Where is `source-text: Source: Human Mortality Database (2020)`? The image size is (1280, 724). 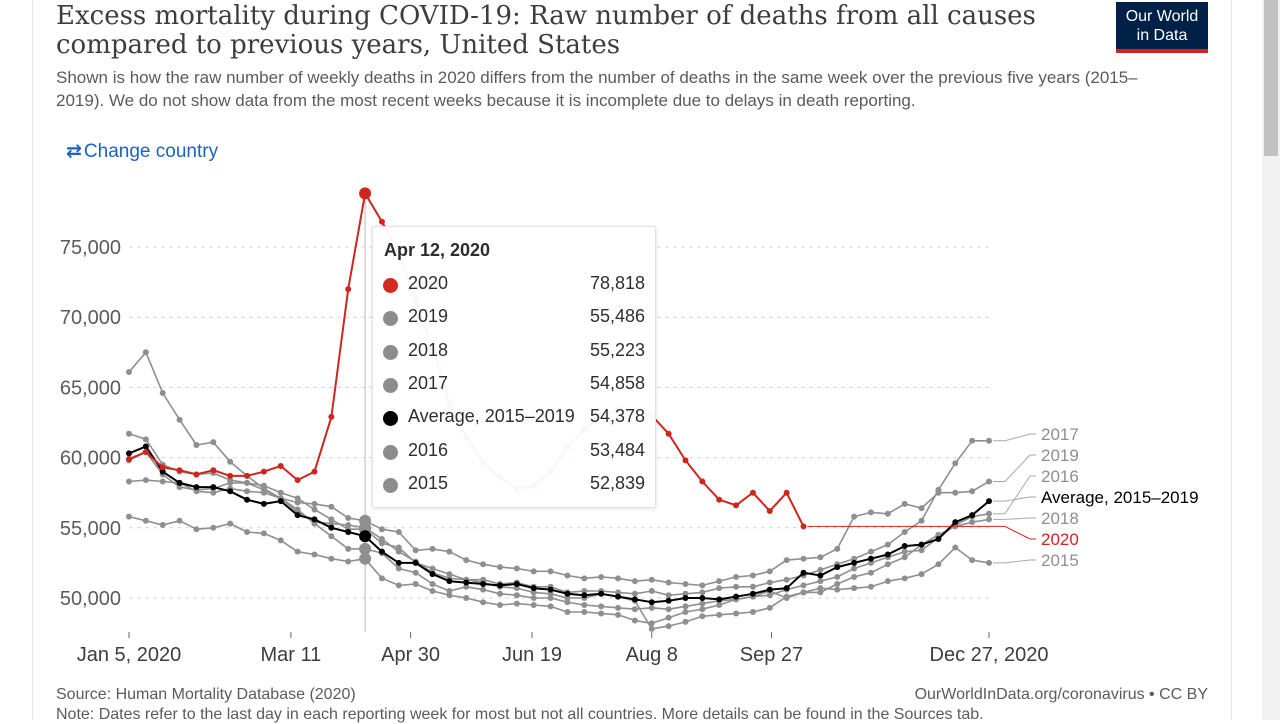 source-text: Source: Human Mortality Database (2020) is located at coordinates (206, 694).